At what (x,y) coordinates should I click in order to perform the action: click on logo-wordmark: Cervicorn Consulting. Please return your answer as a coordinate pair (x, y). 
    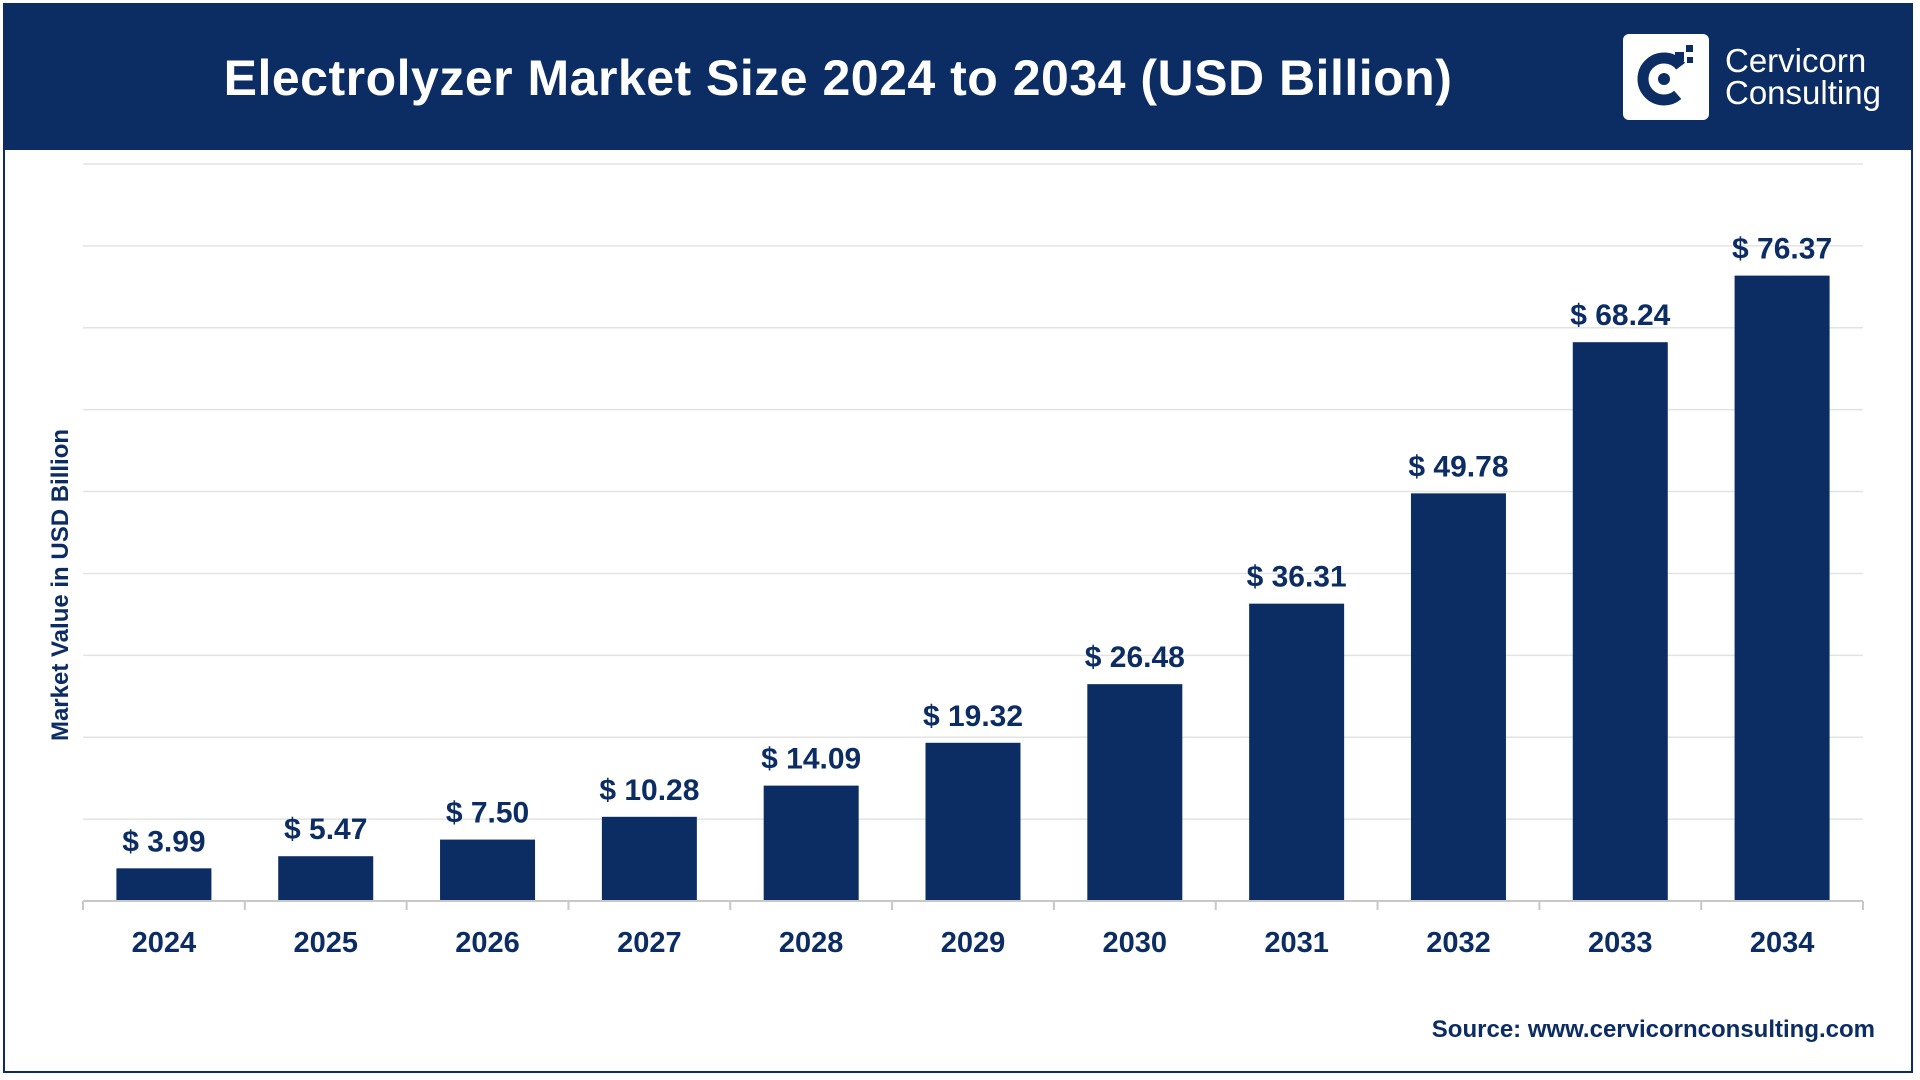
    Looking at the image, I should click on (1803, 76).